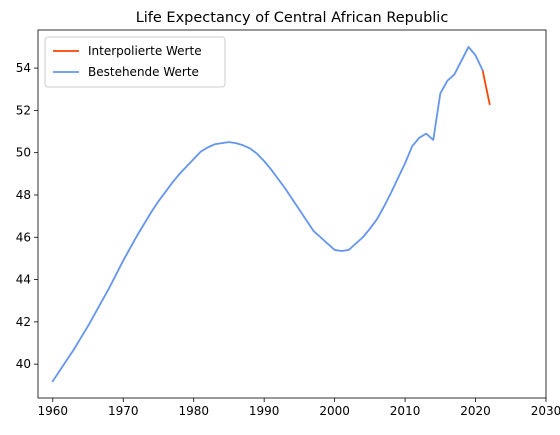 Image resolution: width=560 pixels, height=435 pixels. I want to click on x-tick-label: 2020, so click(475, 411).